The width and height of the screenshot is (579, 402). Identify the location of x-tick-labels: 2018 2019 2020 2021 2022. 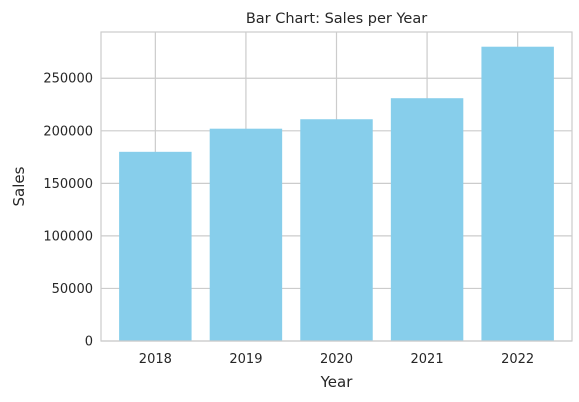
(336, 359).